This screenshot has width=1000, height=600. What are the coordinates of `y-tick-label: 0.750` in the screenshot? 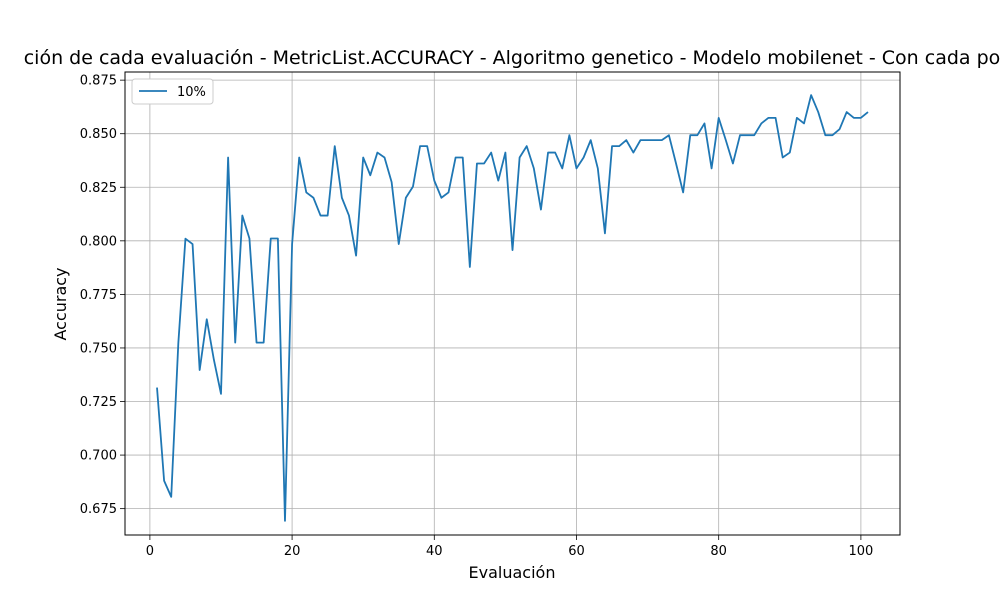 It's located at (98, 348).